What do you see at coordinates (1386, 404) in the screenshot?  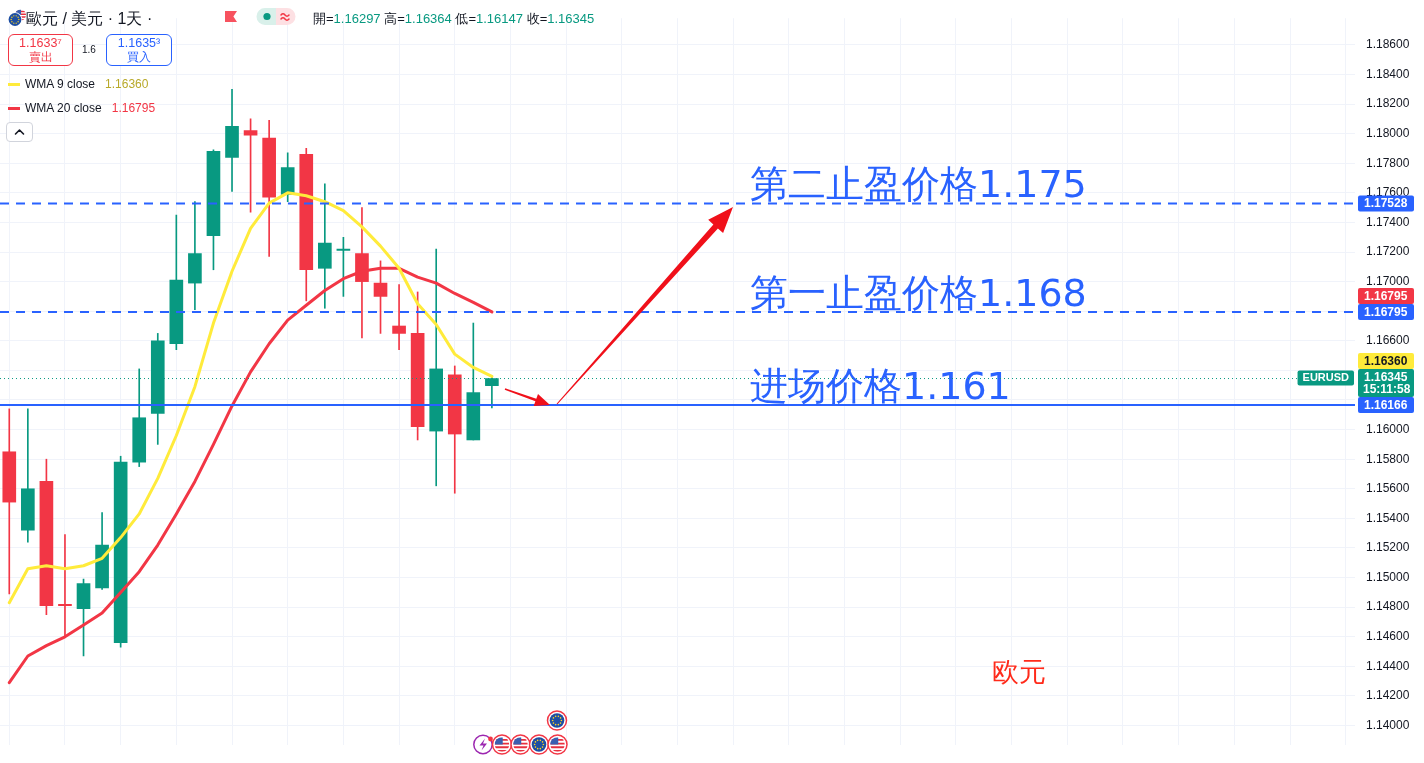 I see `text: 1.16166` at bounding box center [1386, 404].